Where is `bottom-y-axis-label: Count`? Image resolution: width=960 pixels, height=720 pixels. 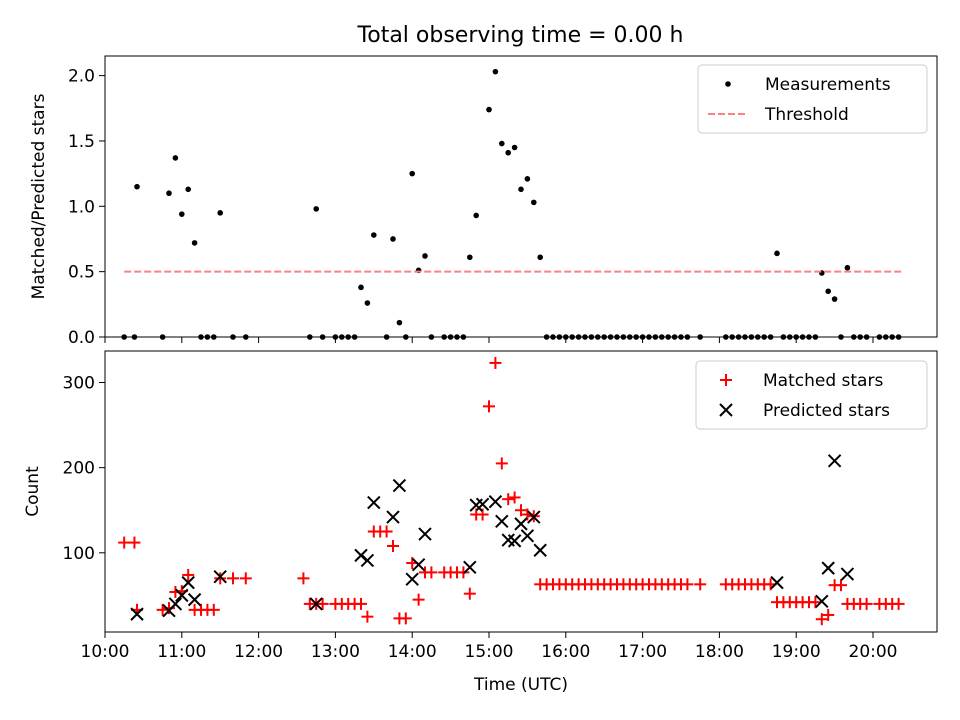 bottom-y-axis-label: Count is located at coordinates (33, 491).